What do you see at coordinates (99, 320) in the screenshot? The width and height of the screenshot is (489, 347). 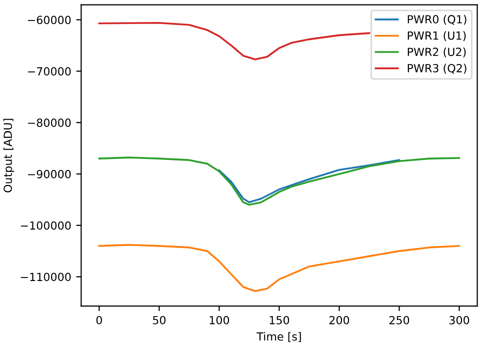 I see `x-tick-label: 0` at bounding box center [99, 320].